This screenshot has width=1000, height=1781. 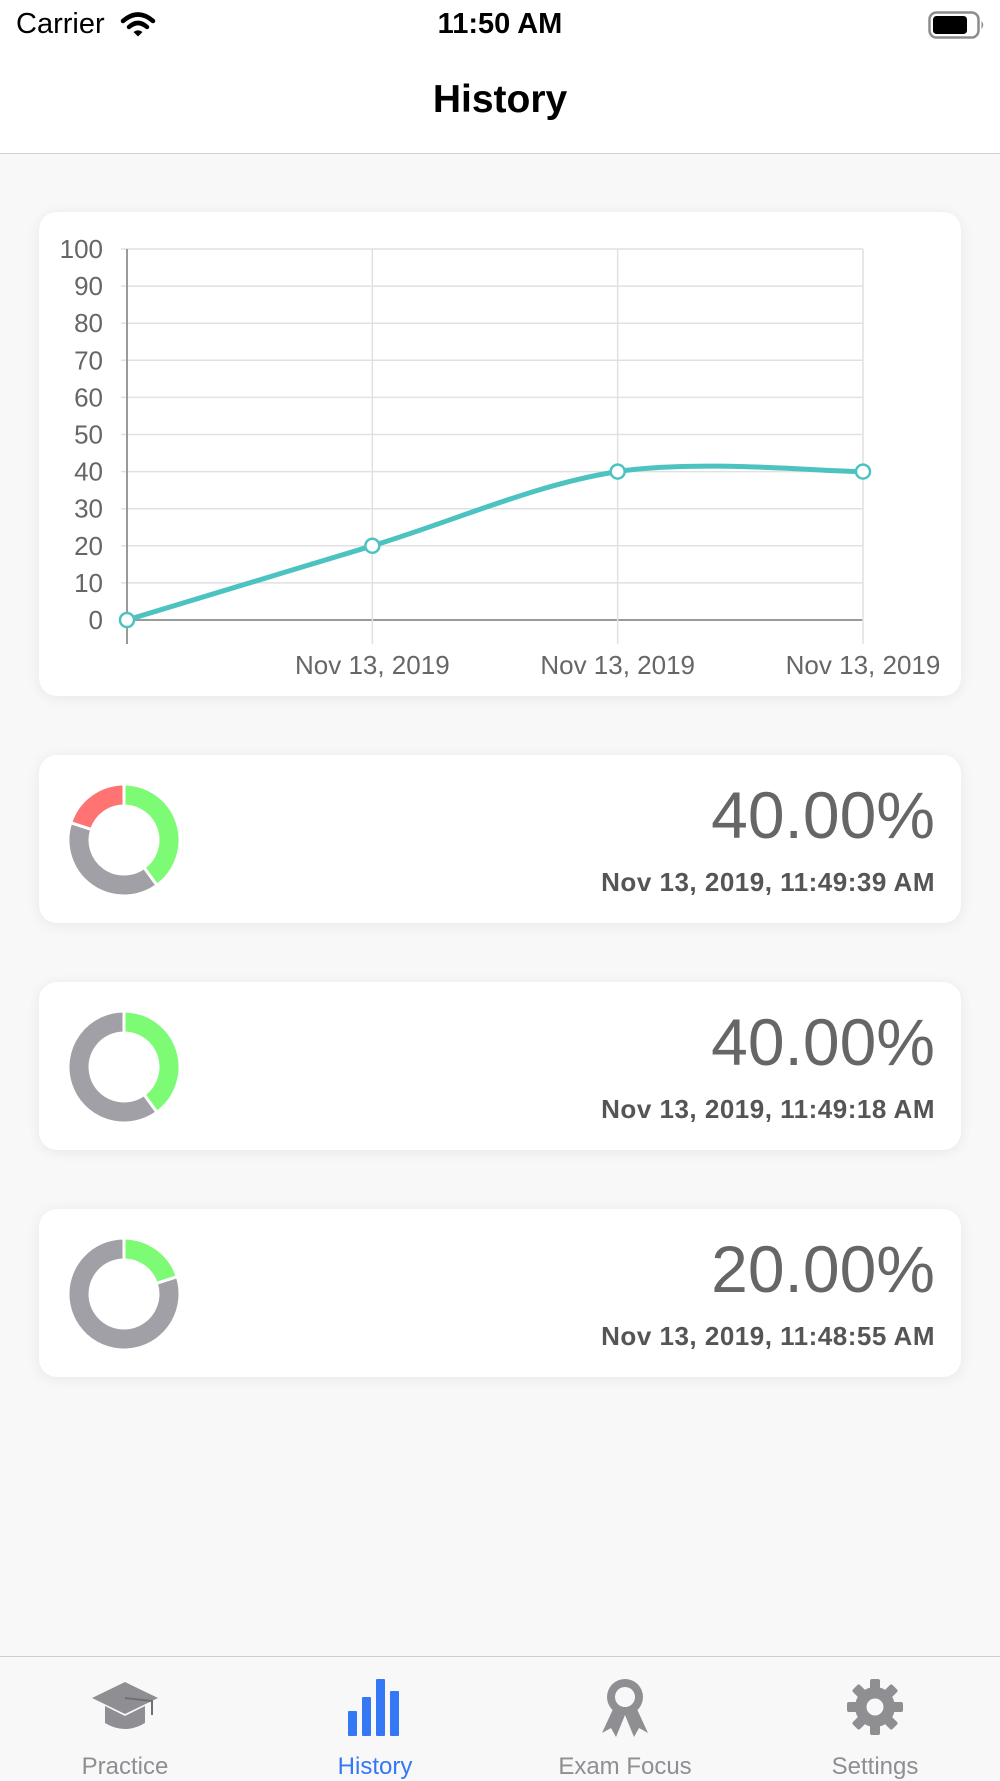 What do you see at coordinates (88, 472) in the screenshot?
I see `y-tick-label: 40` at bounding box center [88, 472].